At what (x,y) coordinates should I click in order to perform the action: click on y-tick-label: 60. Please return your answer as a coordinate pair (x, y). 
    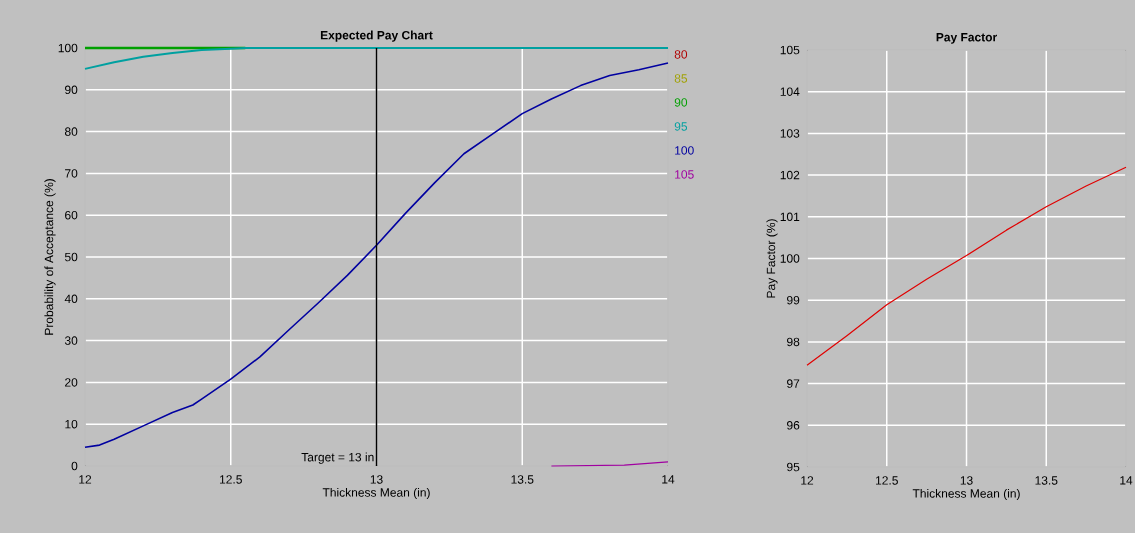
    Looking at the image, I should click on (71, 215).